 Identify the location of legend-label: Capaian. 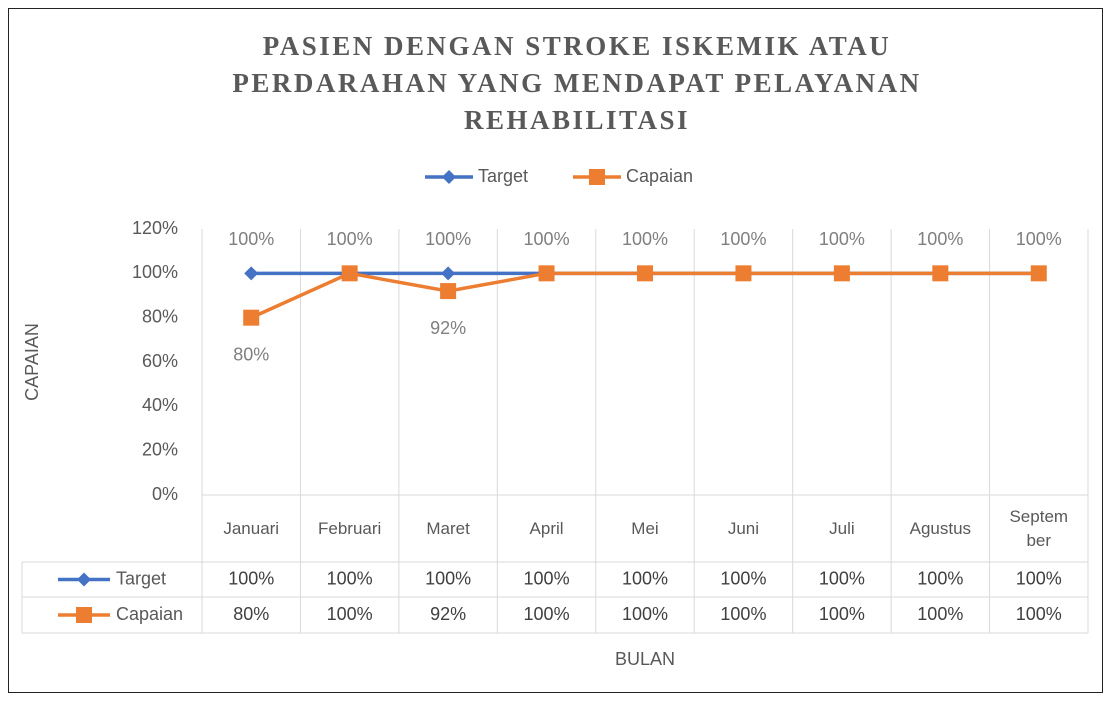
(659, 176).